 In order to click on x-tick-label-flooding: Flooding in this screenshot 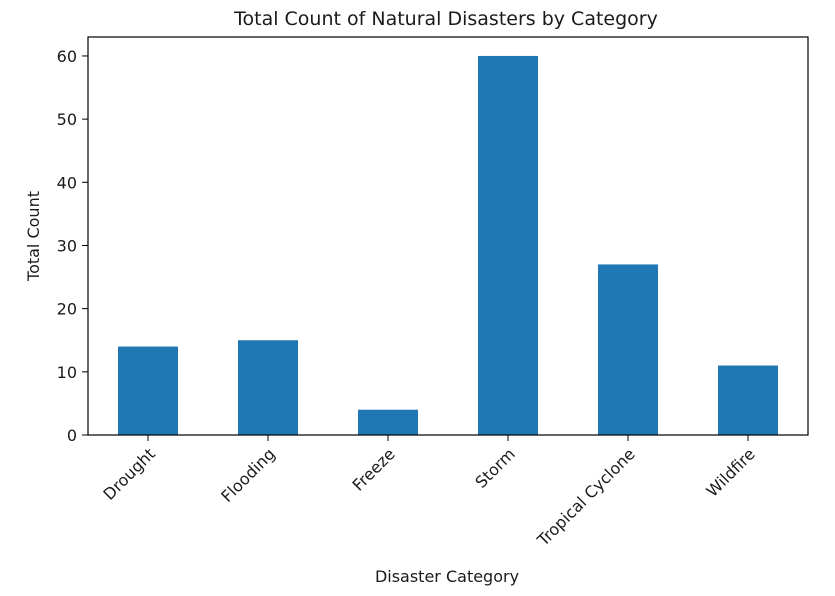, I will do `click(248, 475)`.